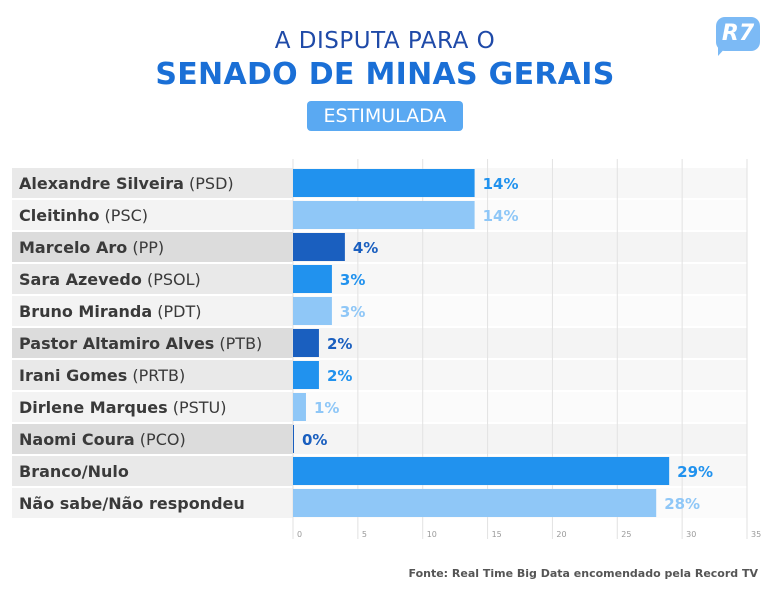 The width and height of the screenshot is (770, 589). Describe the element at coordinates (171, 279) in the screenshot. I see `party-name: (PSOL)` at that location.